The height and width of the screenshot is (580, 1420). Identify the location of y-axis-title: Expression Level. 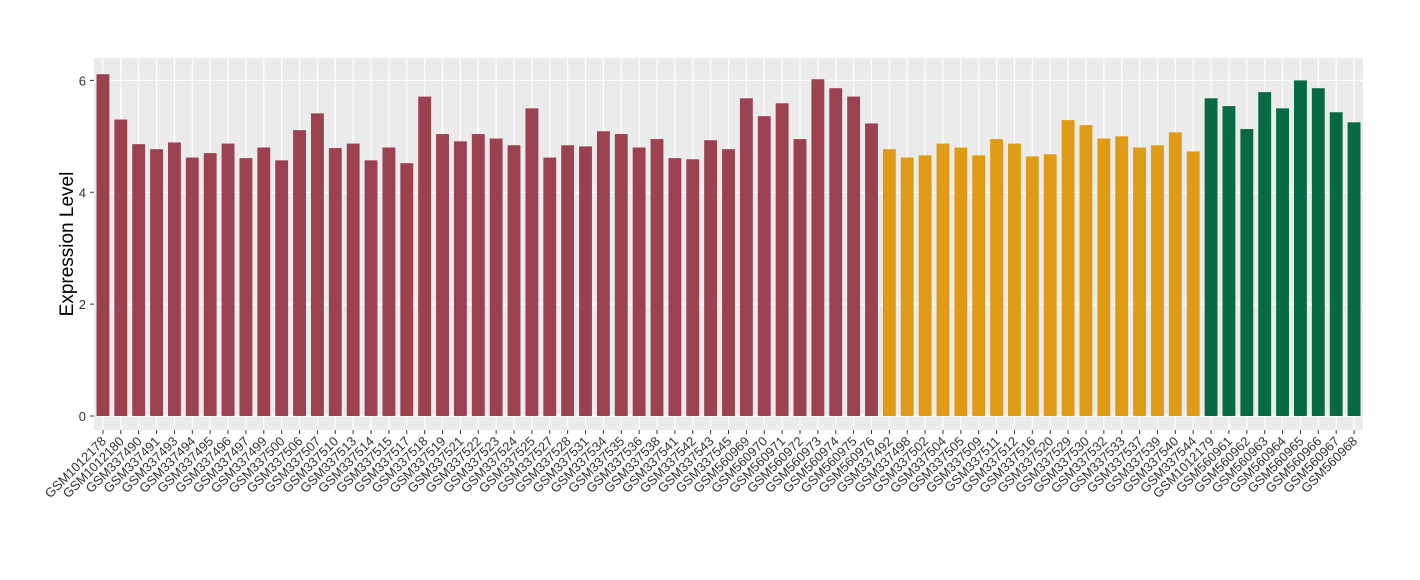
(67, 244).